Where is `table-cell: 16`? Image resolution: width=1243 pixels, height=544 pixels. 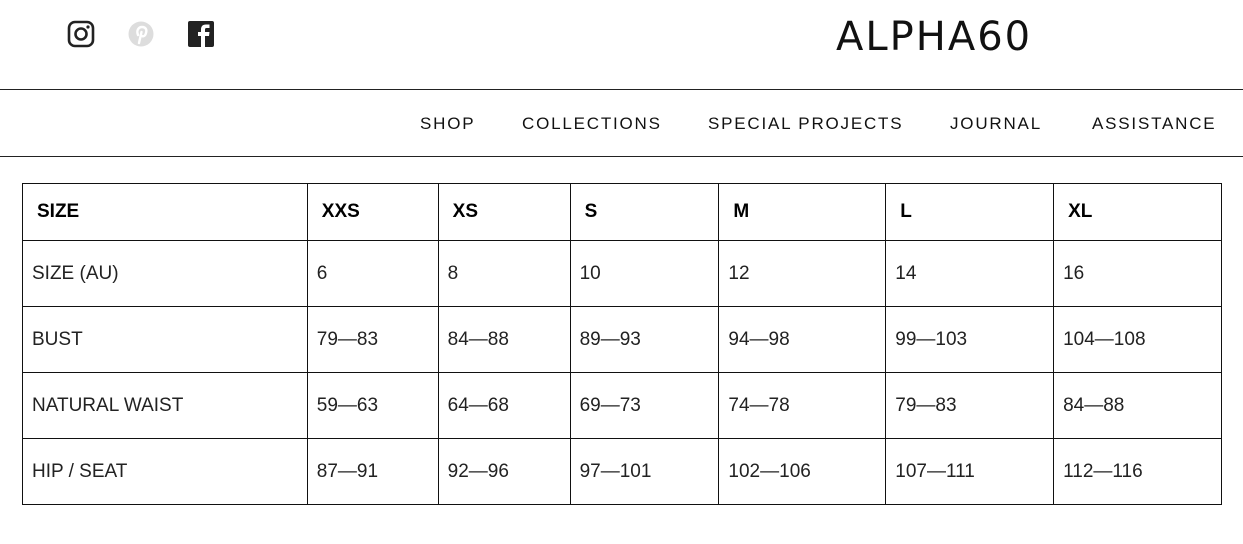 table-cell: 16 is located at coordinates (1137, 273).